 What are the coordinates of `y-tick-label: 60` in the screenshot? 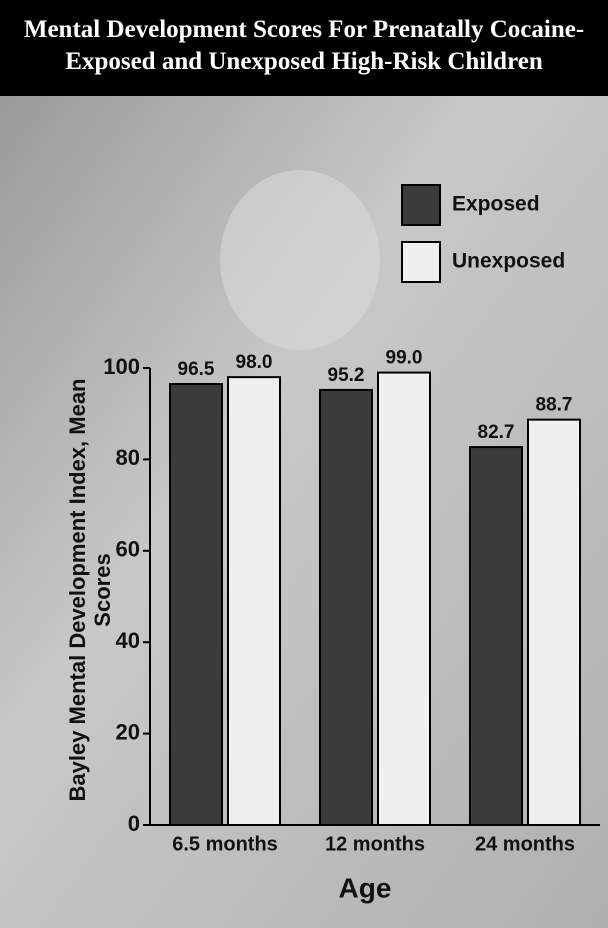 It's located at (128, 549).